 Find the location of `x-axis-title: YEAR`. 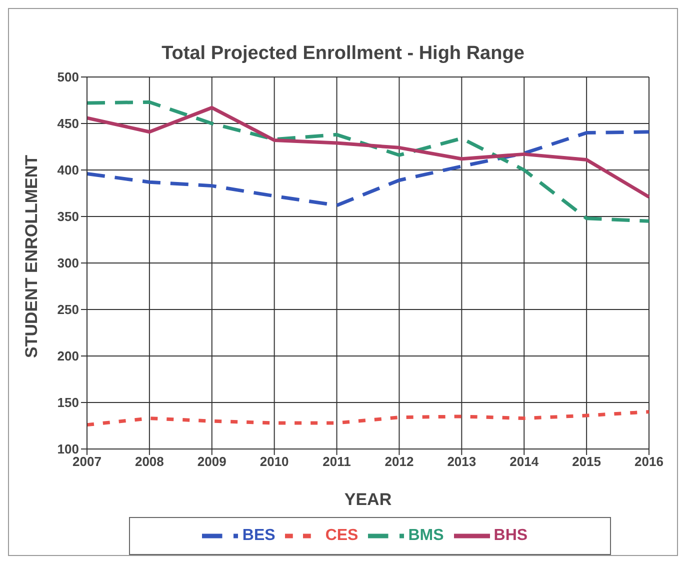

x-axis-title: YEAR is located at coordinates (368, 499).